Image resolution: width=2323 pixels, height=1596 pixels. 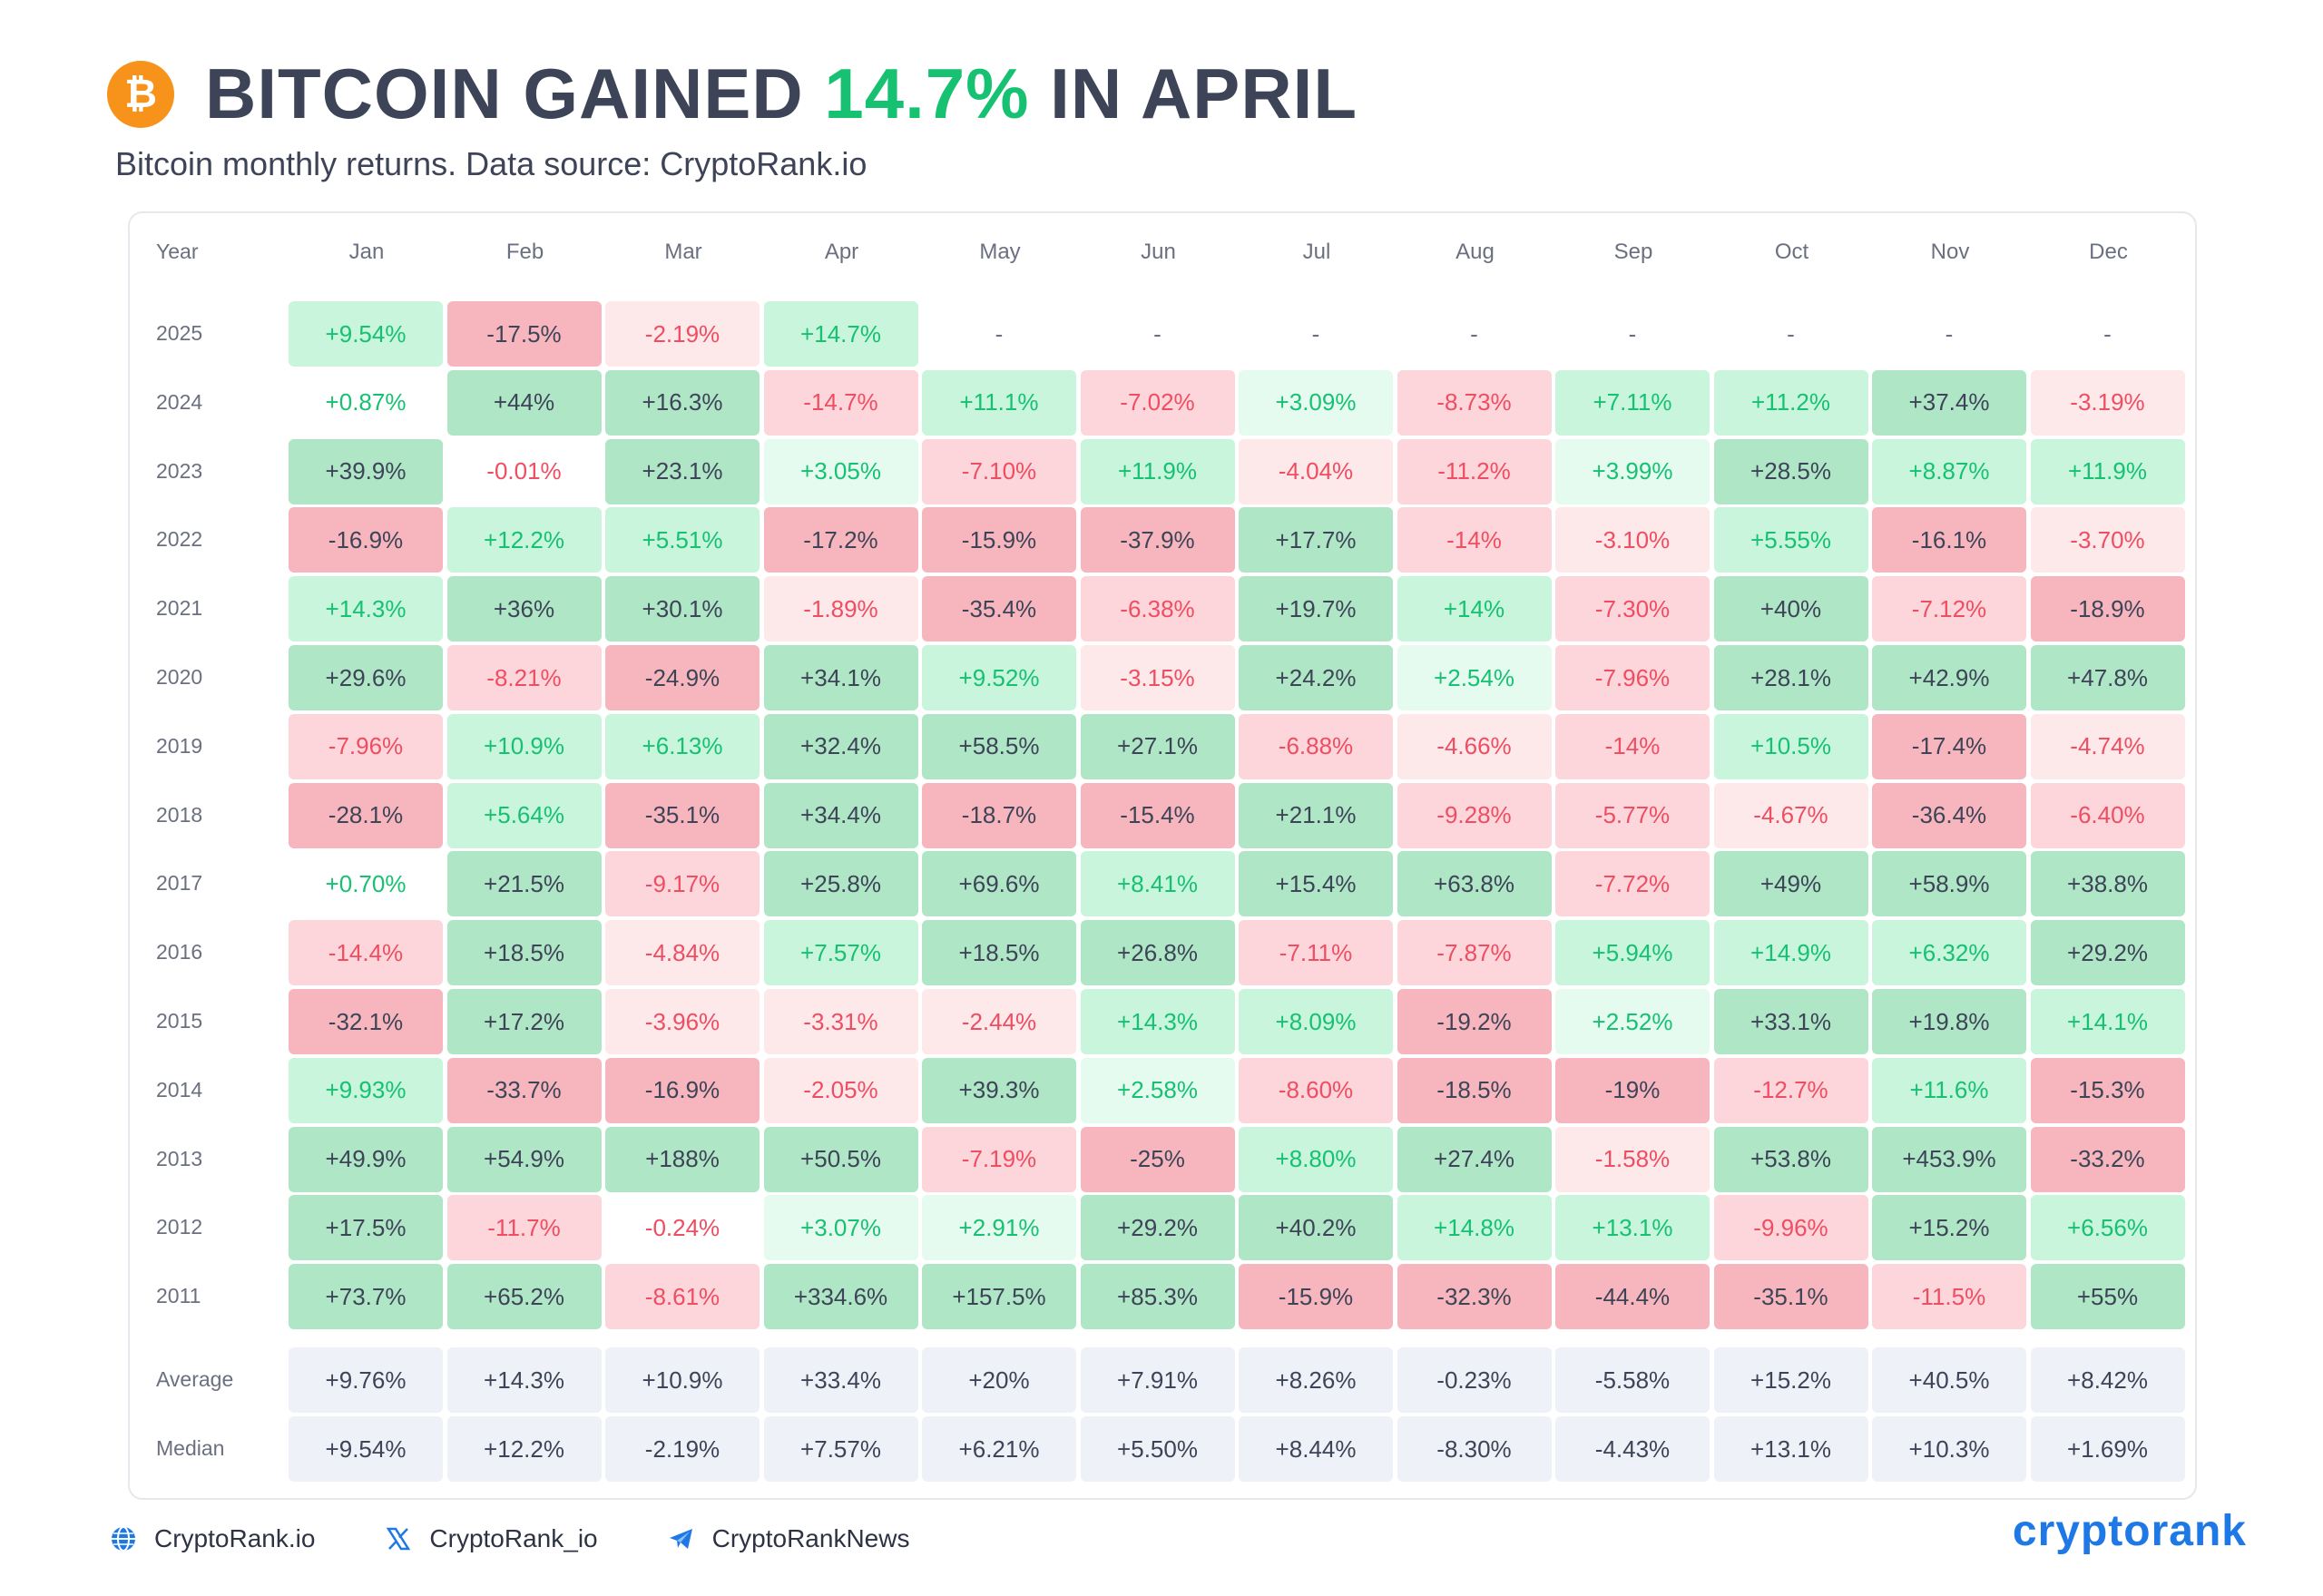 I want to click on return-cell: +40.2%, so click(x=1316, y=1228).